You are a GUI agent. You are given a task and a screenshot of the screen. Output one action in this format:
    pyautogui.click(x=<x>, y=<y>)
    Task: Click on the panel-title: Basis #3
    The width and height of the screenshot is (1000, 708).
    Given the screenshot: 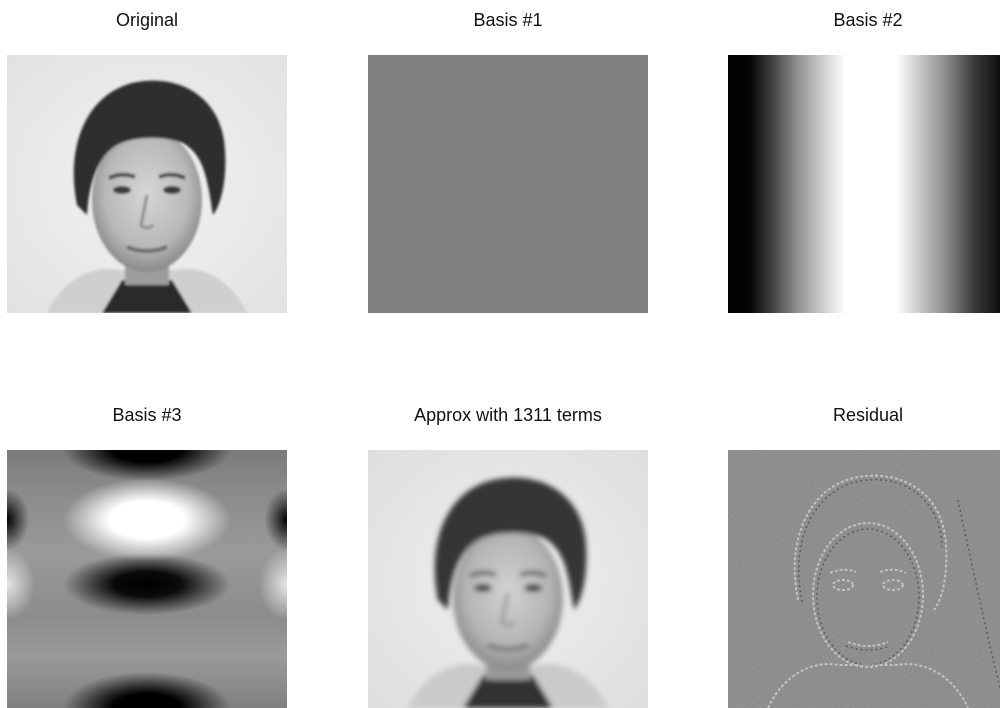 What is the action you would take?
    pyautogui.click(x=147, y=415)
    